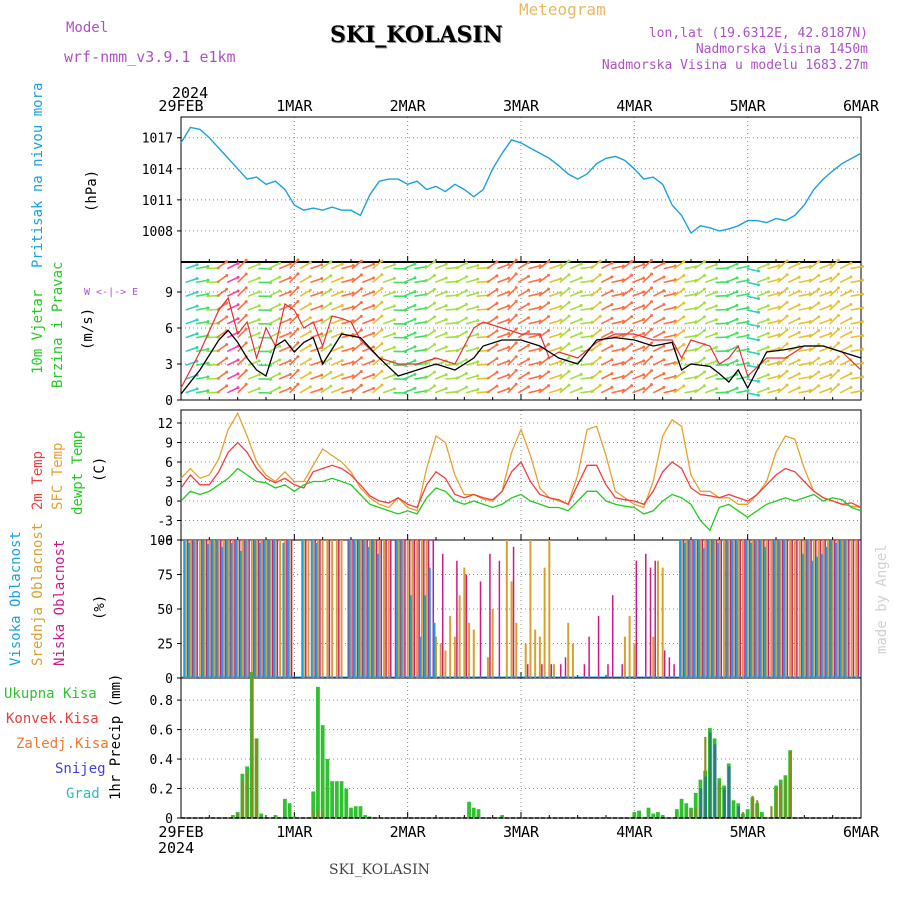 The height and width of the screenshot is (900, 900). What do you see at coordinates (169, 365) in the screenshot?
I see `y-tick-label: 3` at bounding box center [169, 365].